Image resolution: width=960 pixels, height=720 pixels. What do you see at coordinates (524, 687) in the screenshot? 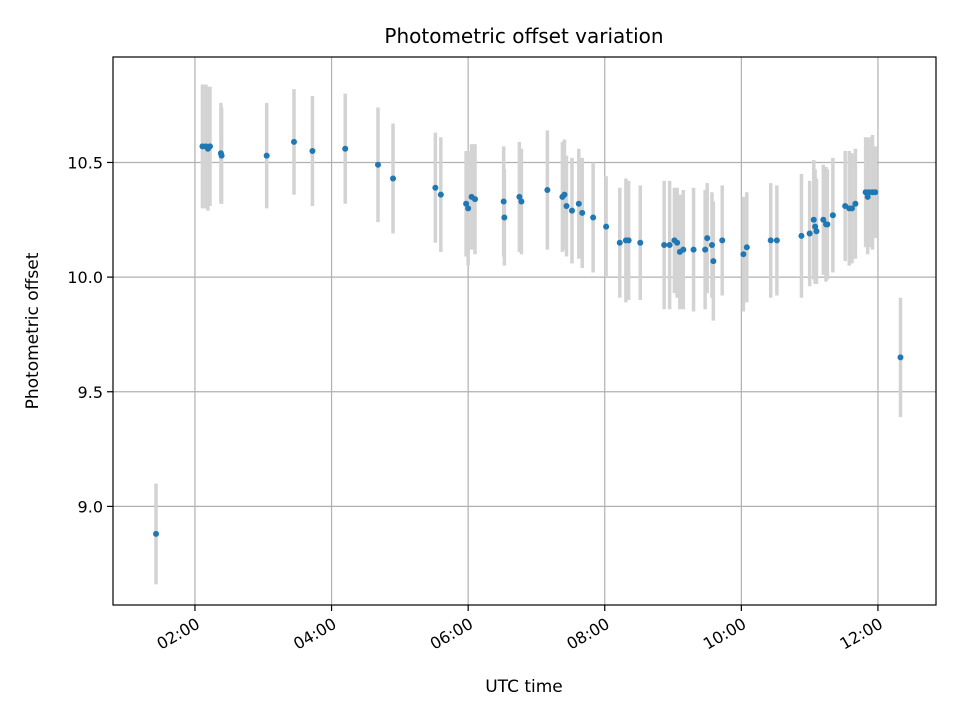
I see `x-axis-title: UTC time` at bounding box center [524, 687].